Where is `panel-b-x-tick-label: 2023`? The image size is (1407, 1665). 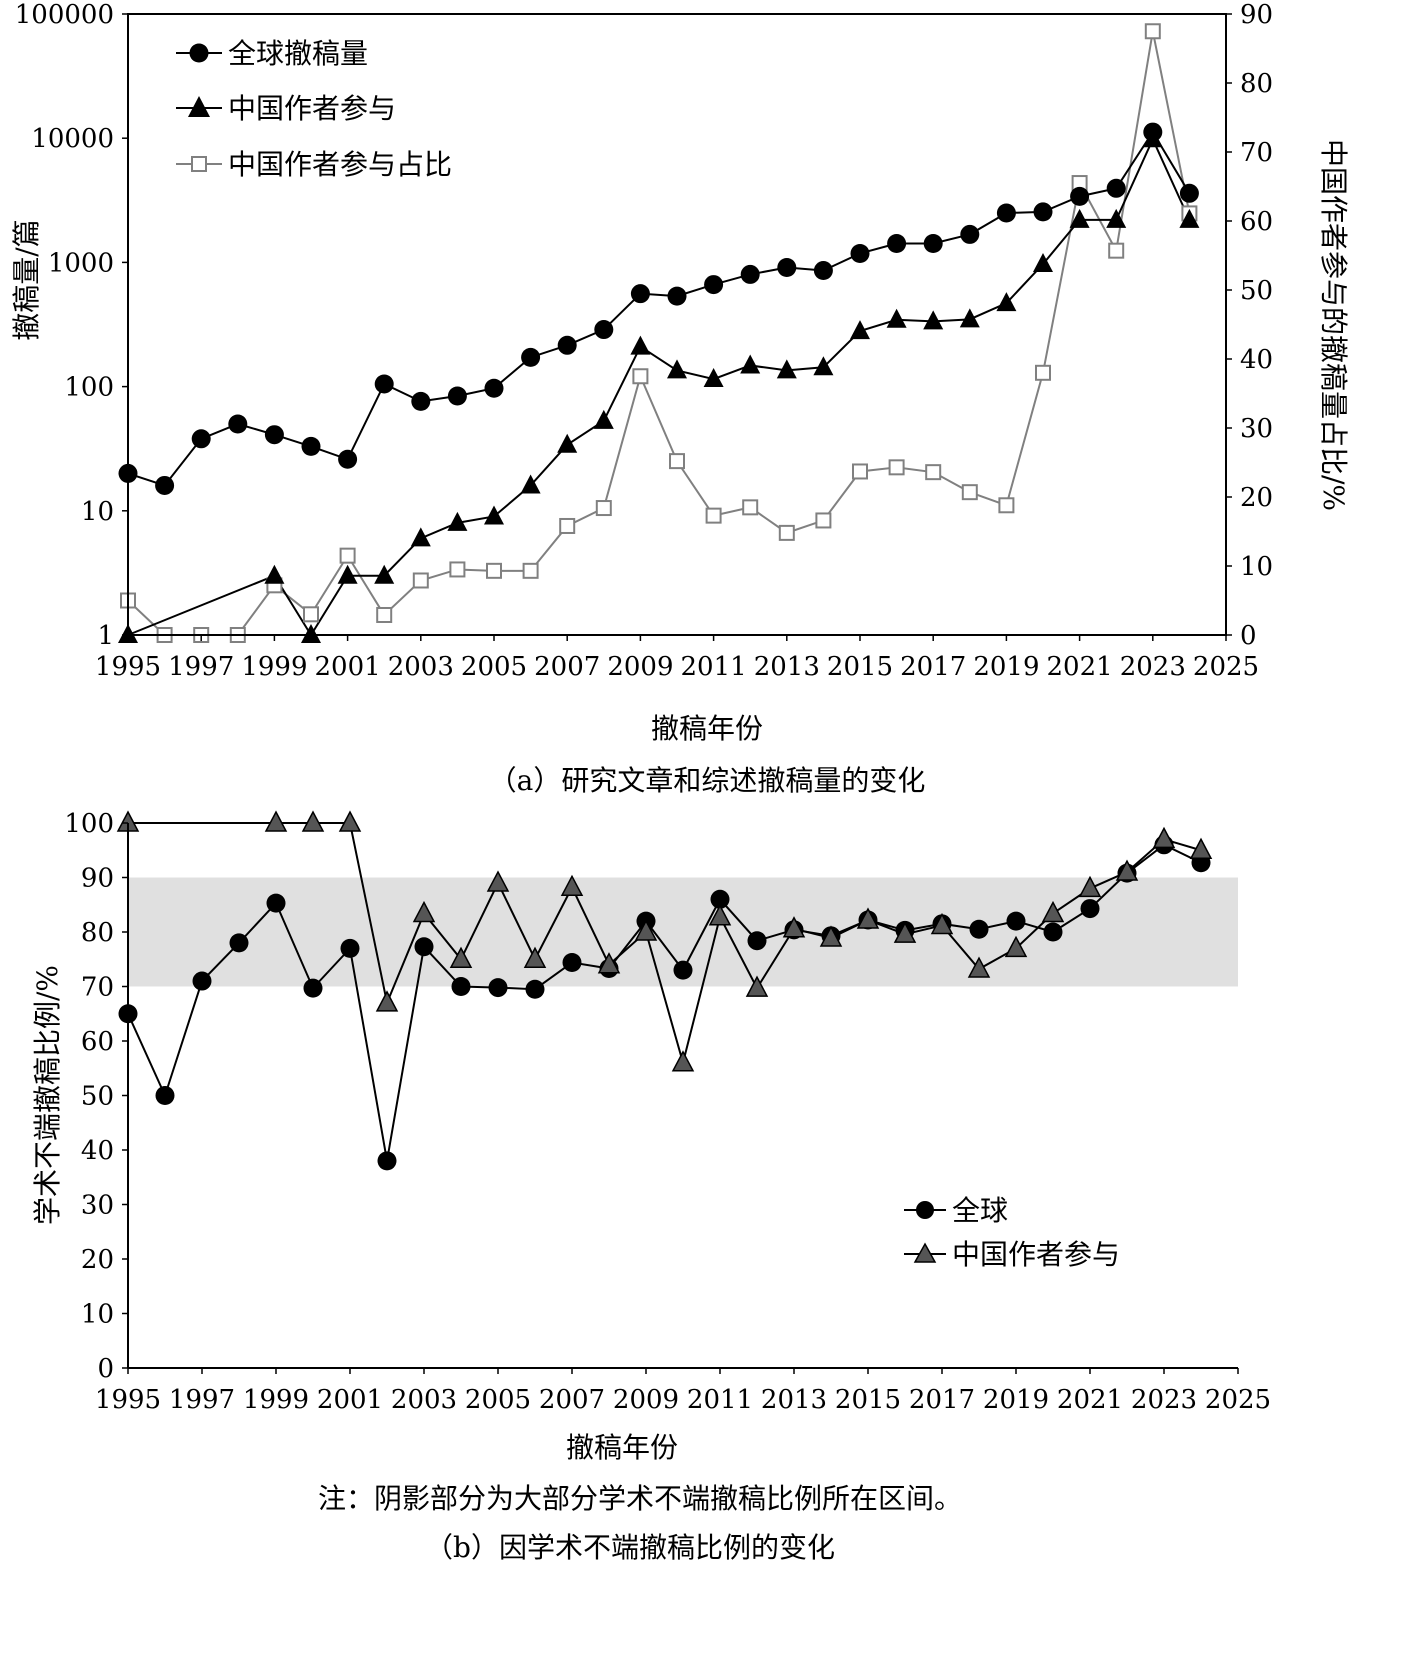 panel-b-x-tick-label: 2023 is located at coordinates (1164, 1400).